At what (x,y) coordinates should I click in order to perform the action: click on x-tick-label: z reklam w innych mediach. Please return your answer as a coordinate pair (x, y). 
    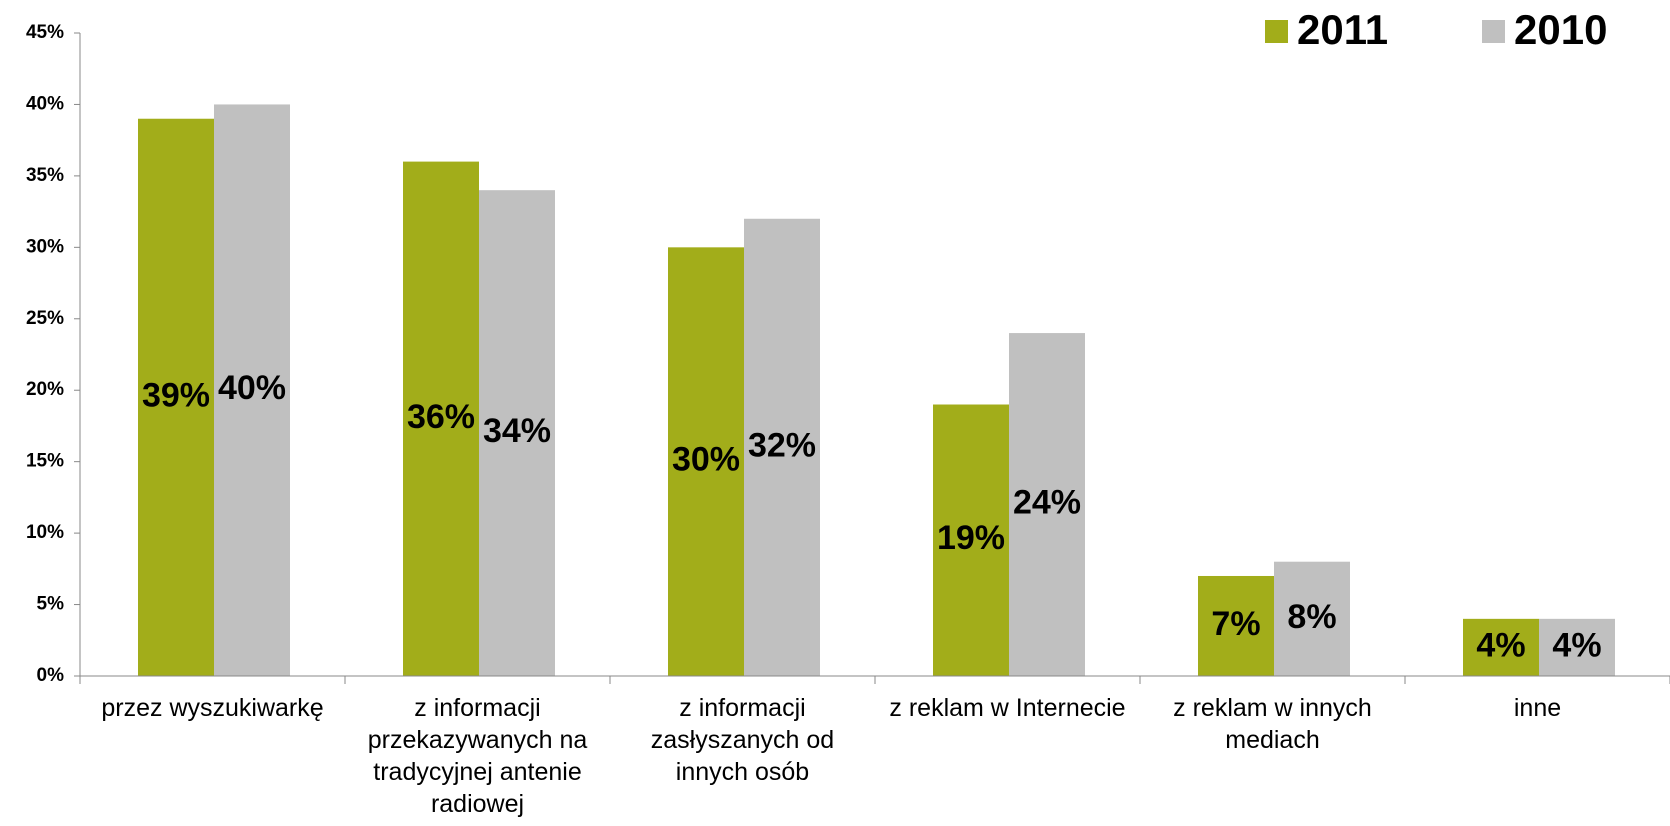
    Looking at the image, I should click on (1272, 724).